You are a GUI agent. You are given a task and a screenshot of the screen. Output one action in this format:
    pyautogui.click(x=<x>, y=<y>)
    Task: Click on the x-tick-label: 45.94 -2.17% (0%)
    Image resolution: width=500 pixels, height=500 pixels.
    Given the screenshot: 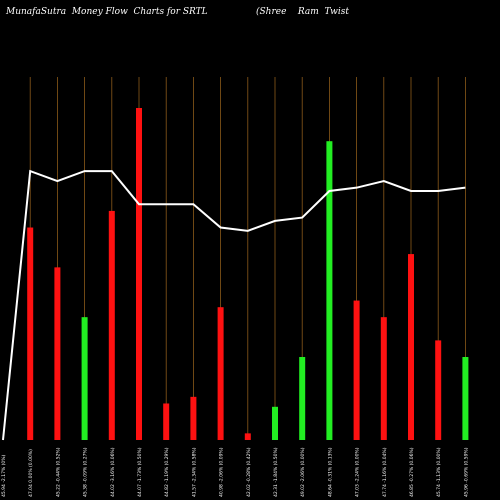 What is the action you would take?
    pyautogui.click(x=4, y=475)
    